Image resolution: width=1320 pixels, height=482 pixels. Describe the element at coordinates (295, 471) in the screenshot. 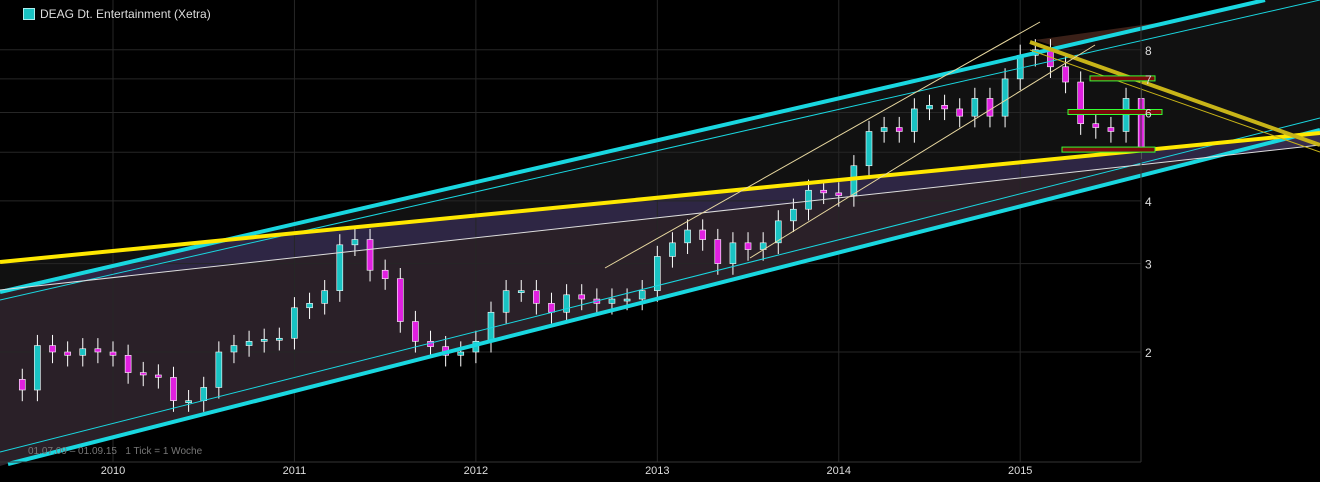

I see `x-tick-label: 2011` at that location.